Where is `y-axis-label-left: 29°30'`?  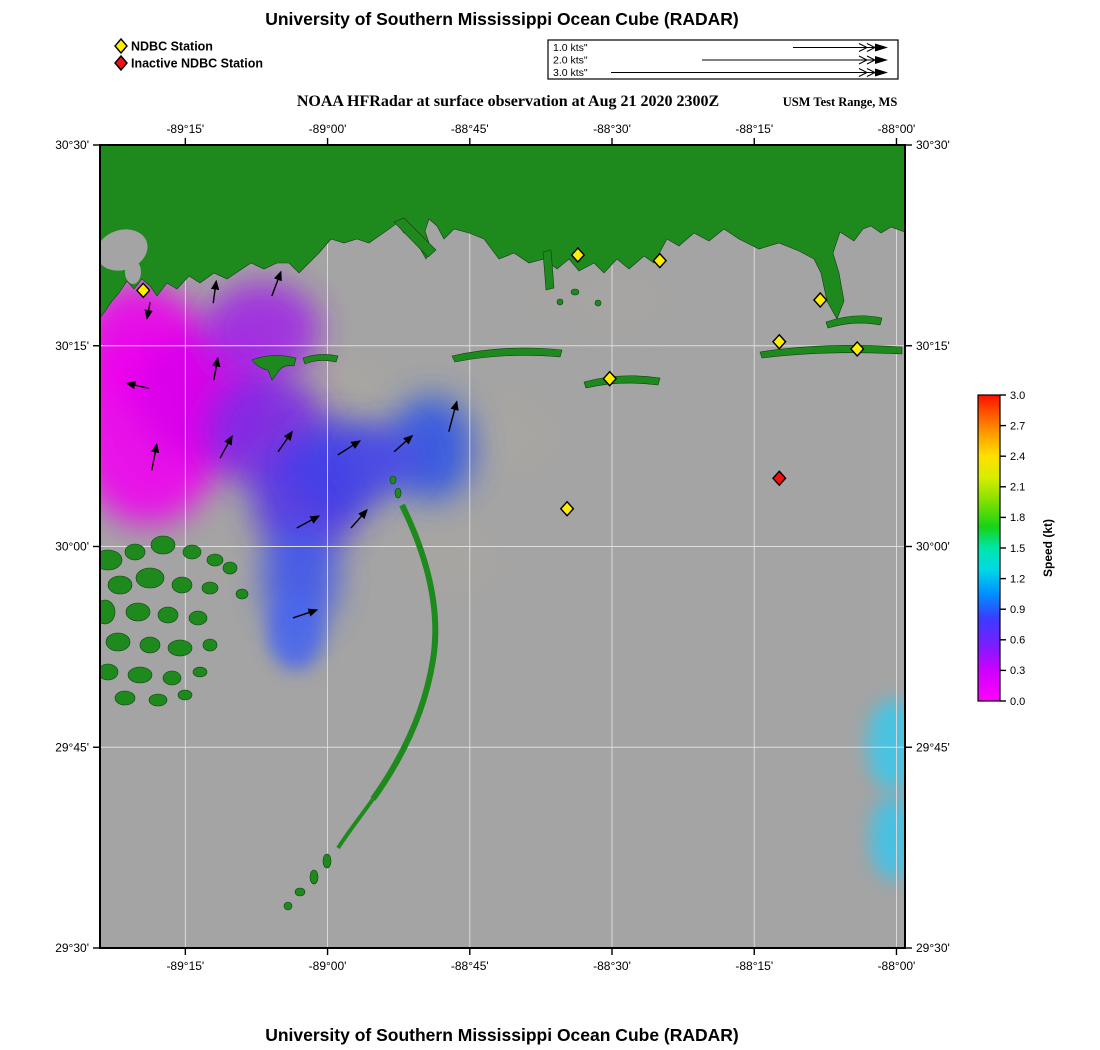
y-axis-label-left: 29°30' is located at coordinates (72, 948).